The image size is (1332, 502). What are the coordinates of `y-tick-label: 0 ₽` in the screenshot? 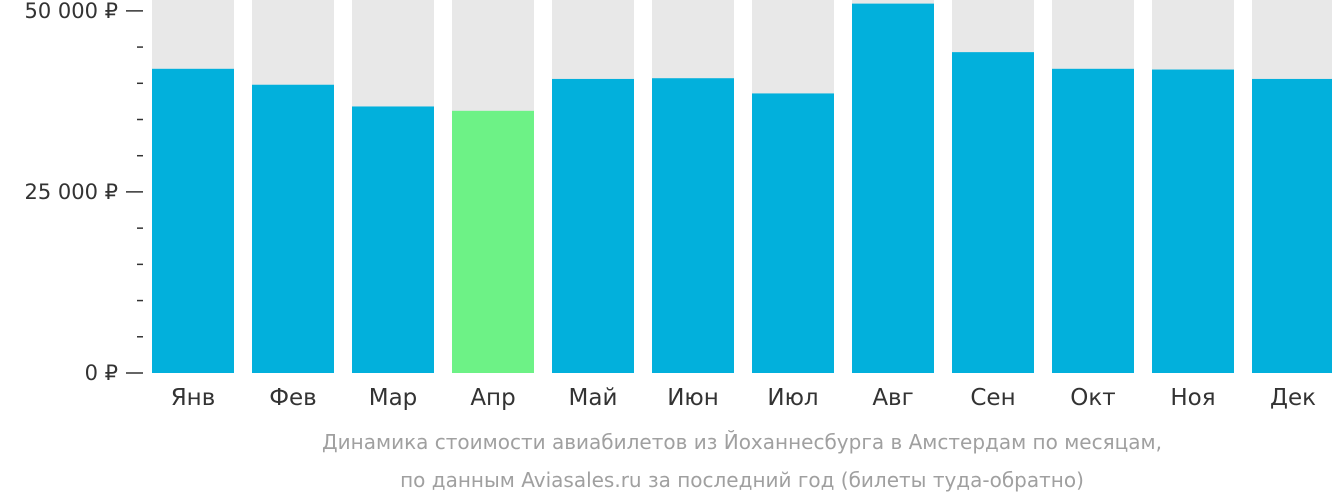 It's located at (101, 373).